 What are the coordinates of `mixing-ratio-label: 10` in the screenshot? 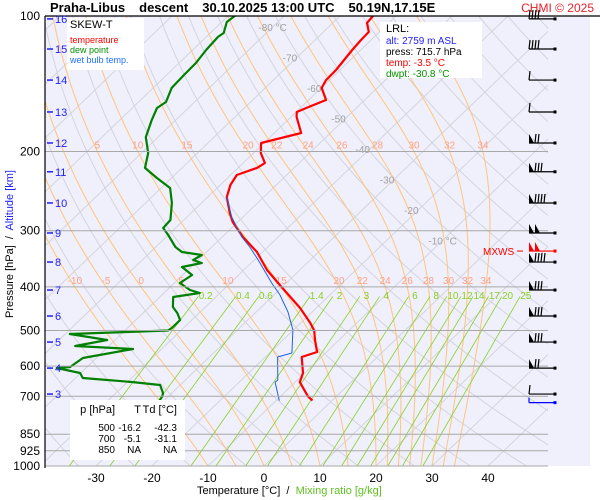 It's located at (453, 296).